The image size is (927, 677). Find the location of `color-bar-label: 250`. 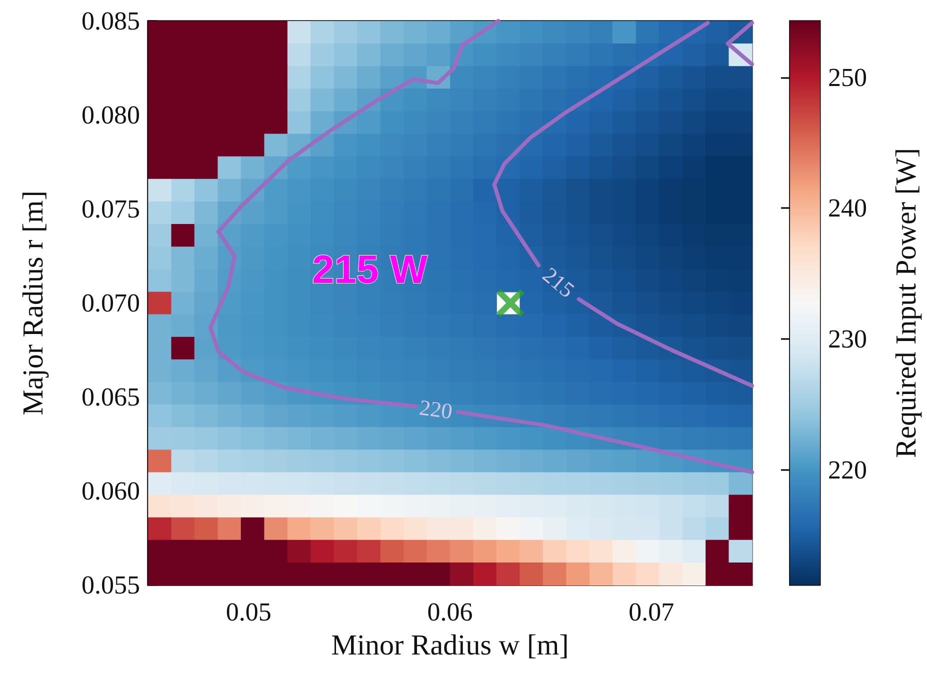

color-bar-label: 250 is located at coordinates (847, 77).